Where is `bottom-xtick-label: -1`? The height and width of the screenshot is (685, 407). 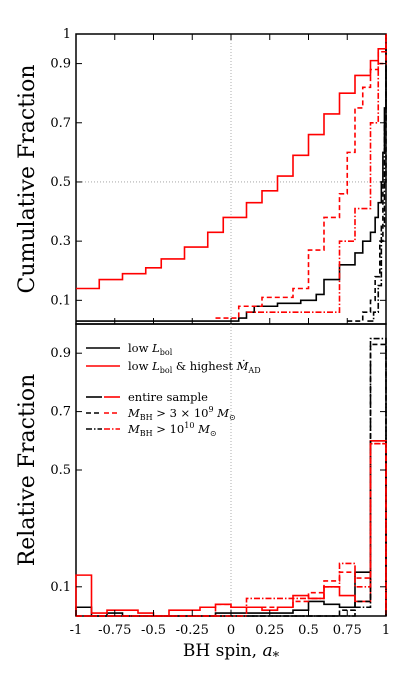 bottom-xtick-label: -1 is located at coordinates (76, 630).